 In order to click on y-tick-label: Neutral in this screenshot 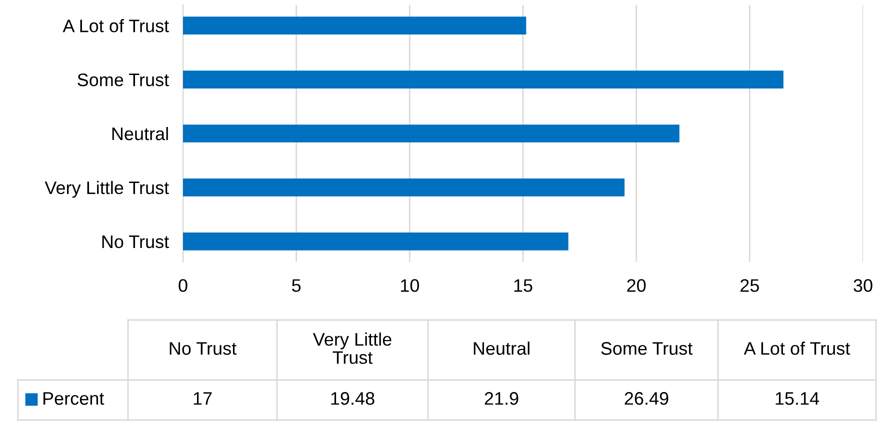, I will do `click(140, 133)`.